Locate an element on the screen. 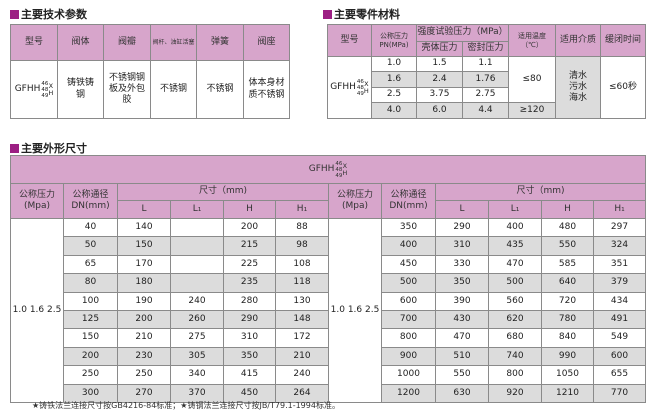  dim-cell: 215 is located at coordinates (249, 246).